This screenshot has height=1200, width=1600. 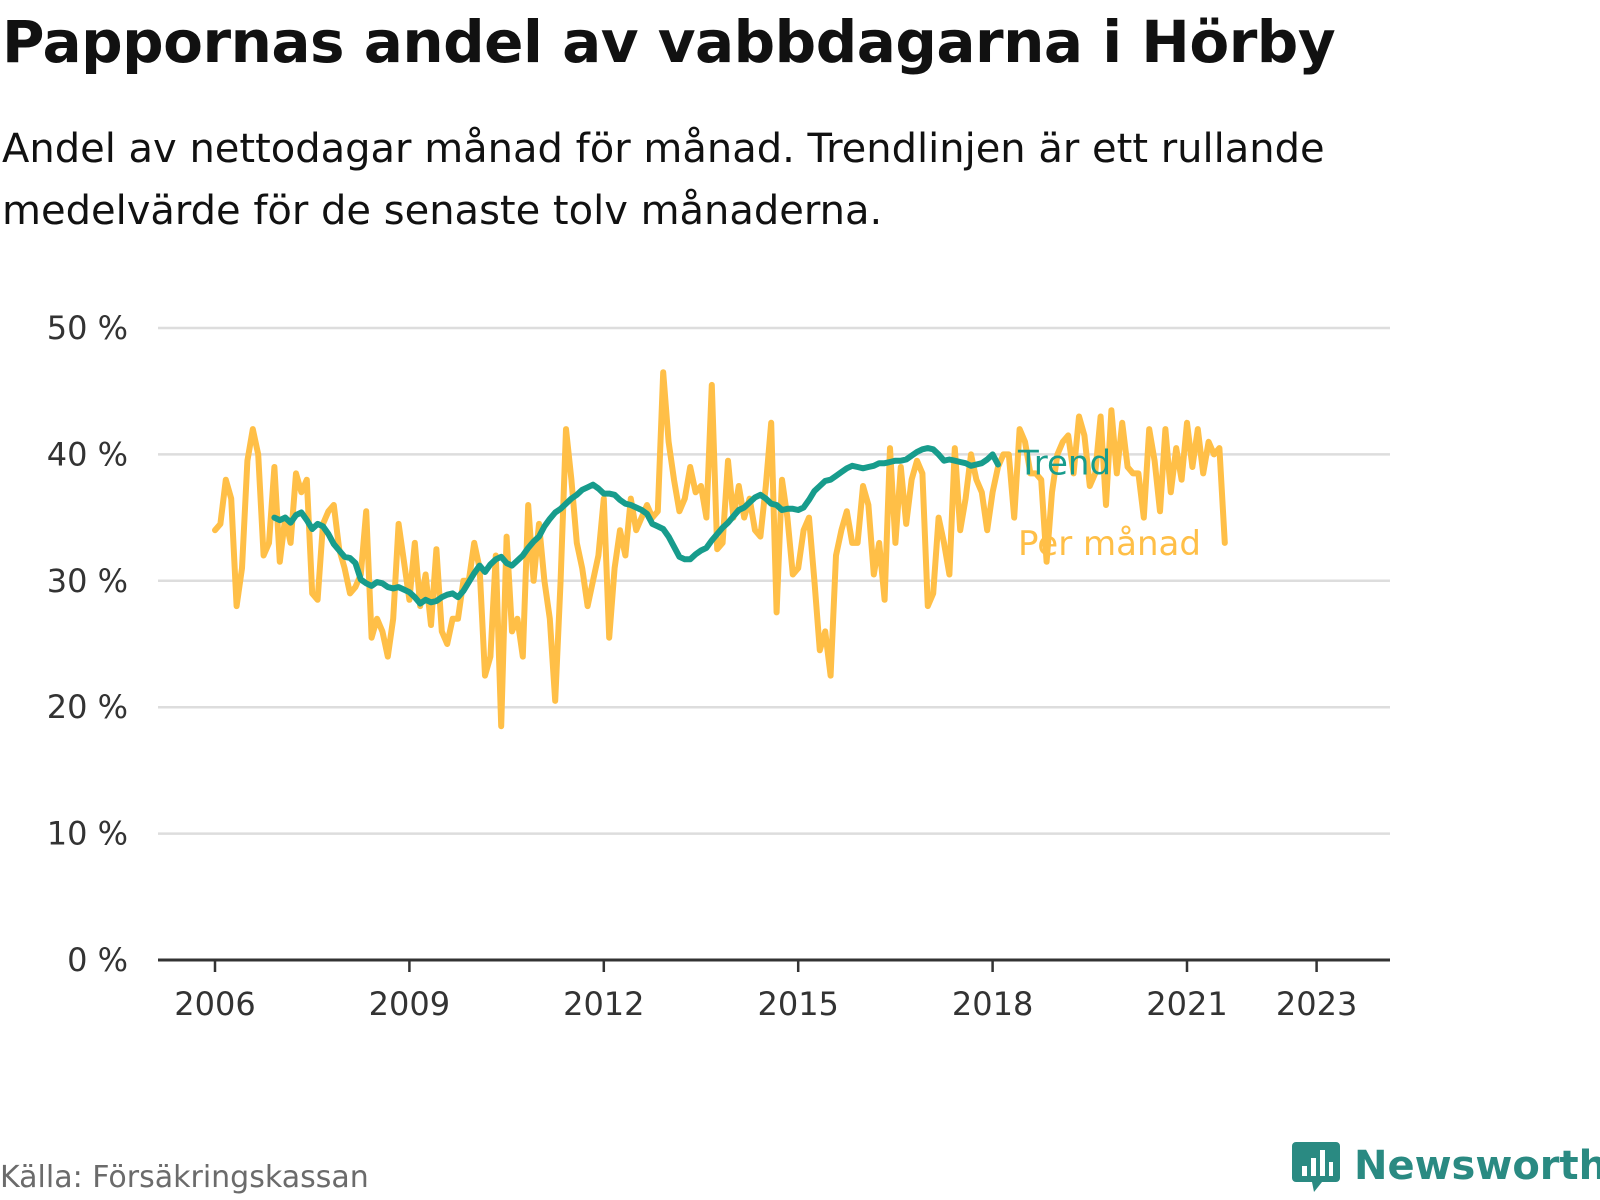 What do you see at coordinates (1064, 464) in the screenshot?
I see `trend-series-label: Trend` at bounding box center [1064, 464].